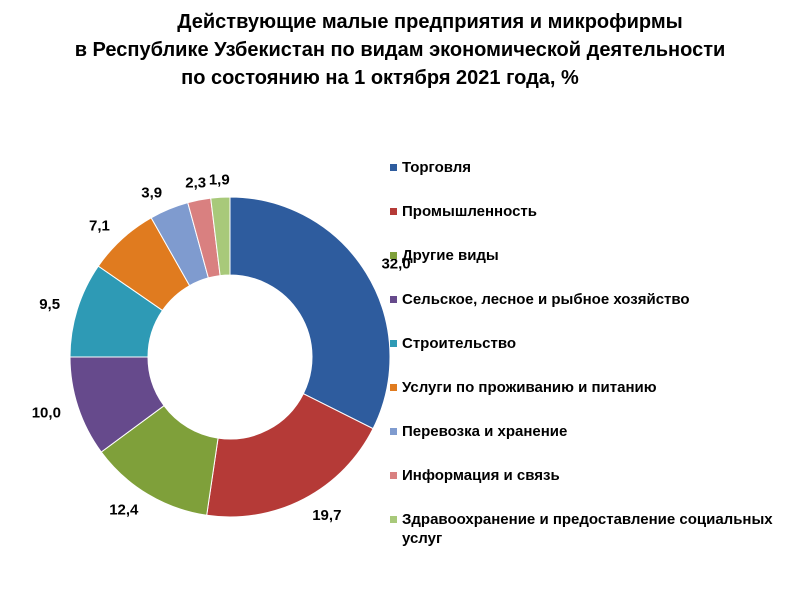 The width and height of the screenshot is (800, 600). What do you see at coordinates (590, 180) in the screenshot?
I see `legend-item: Торговля` at bounding box center [590, 180].